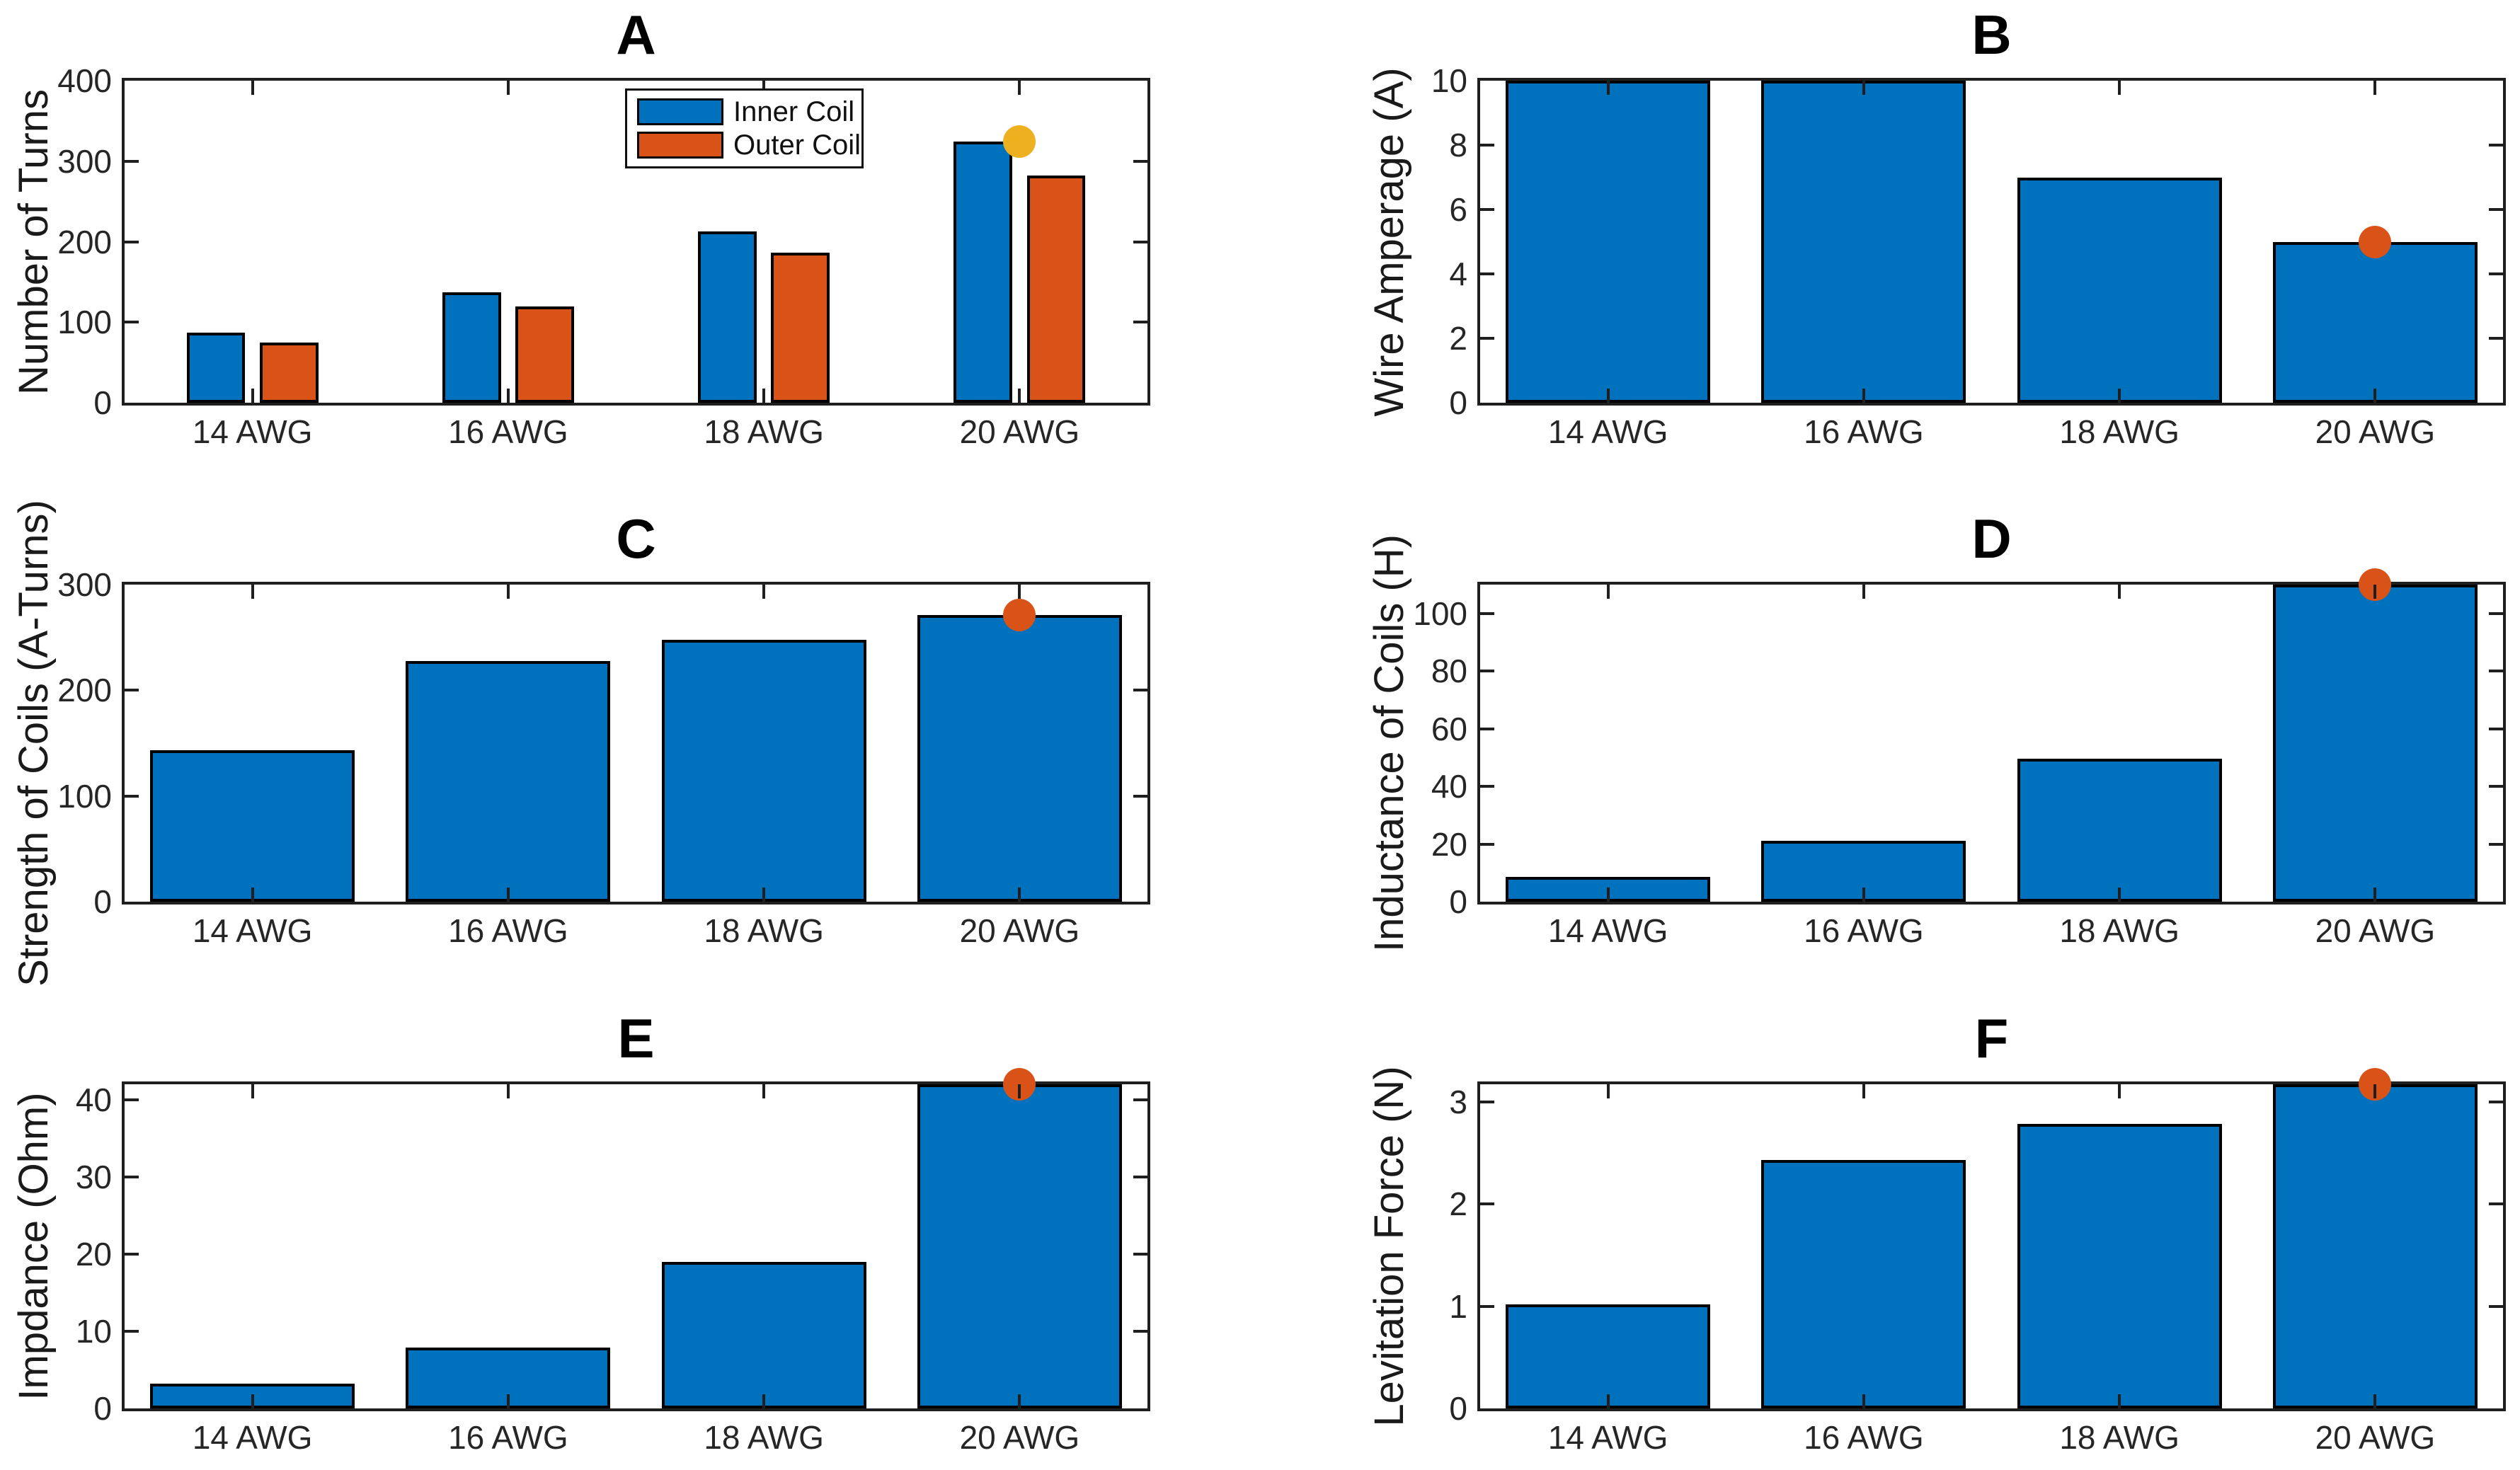  Describe the element at coordinates (472, 347) in the screenshot. I see `bar-inner-coil` at that location.